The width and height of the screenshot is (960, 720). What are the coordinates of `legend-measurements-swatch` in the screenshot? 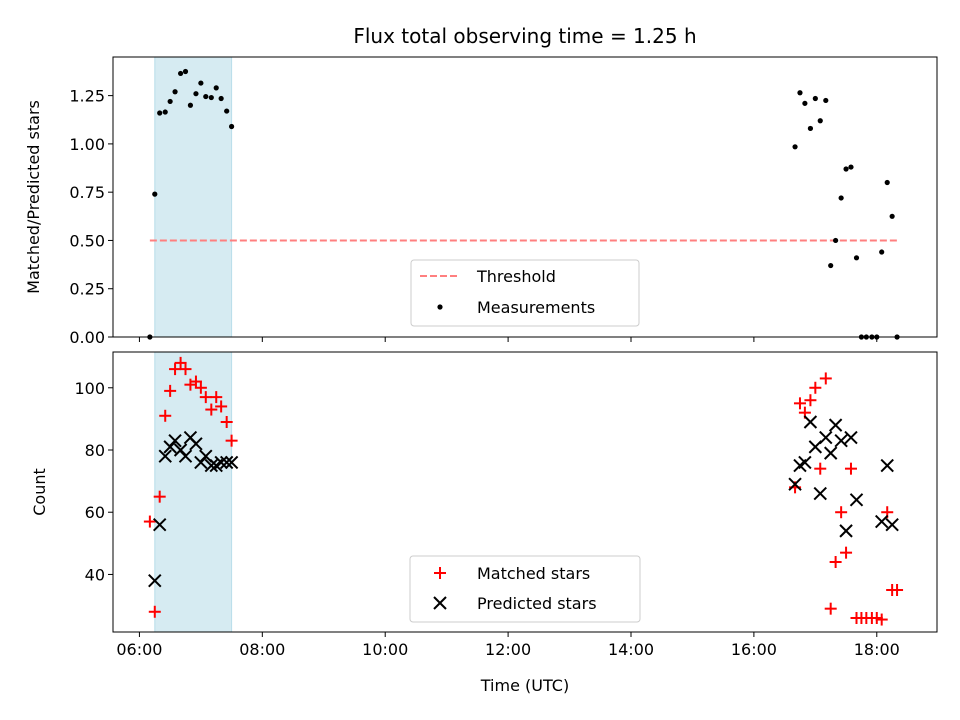 It's located at (440, 307).